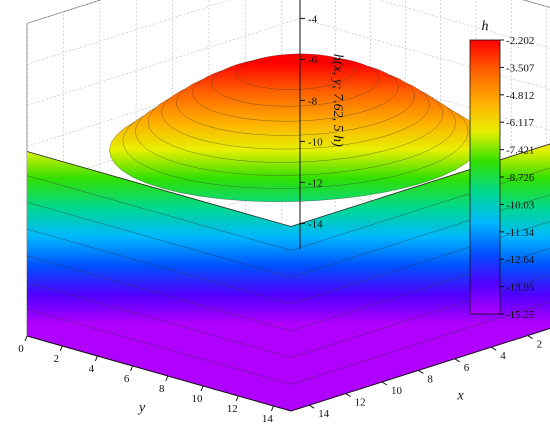 The height and width of the screenshot is (429, 550). I want to click on x-tick-label: 2, so click(540, 345).